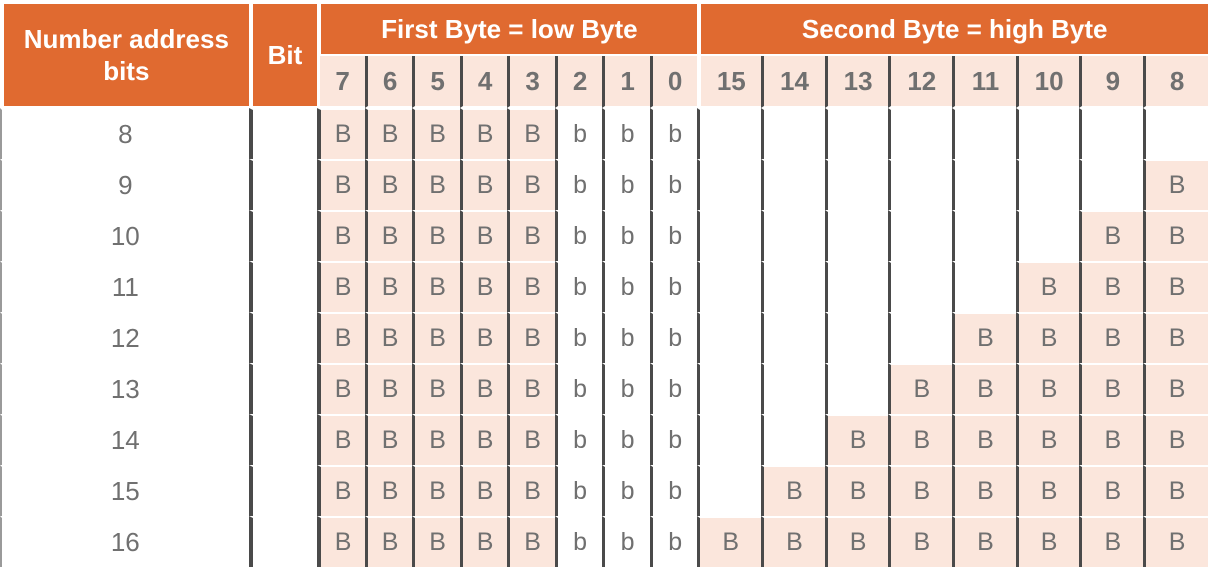 The image size is (1208, 575). I want to click on bit-number-header: 6, so click(388, 82).